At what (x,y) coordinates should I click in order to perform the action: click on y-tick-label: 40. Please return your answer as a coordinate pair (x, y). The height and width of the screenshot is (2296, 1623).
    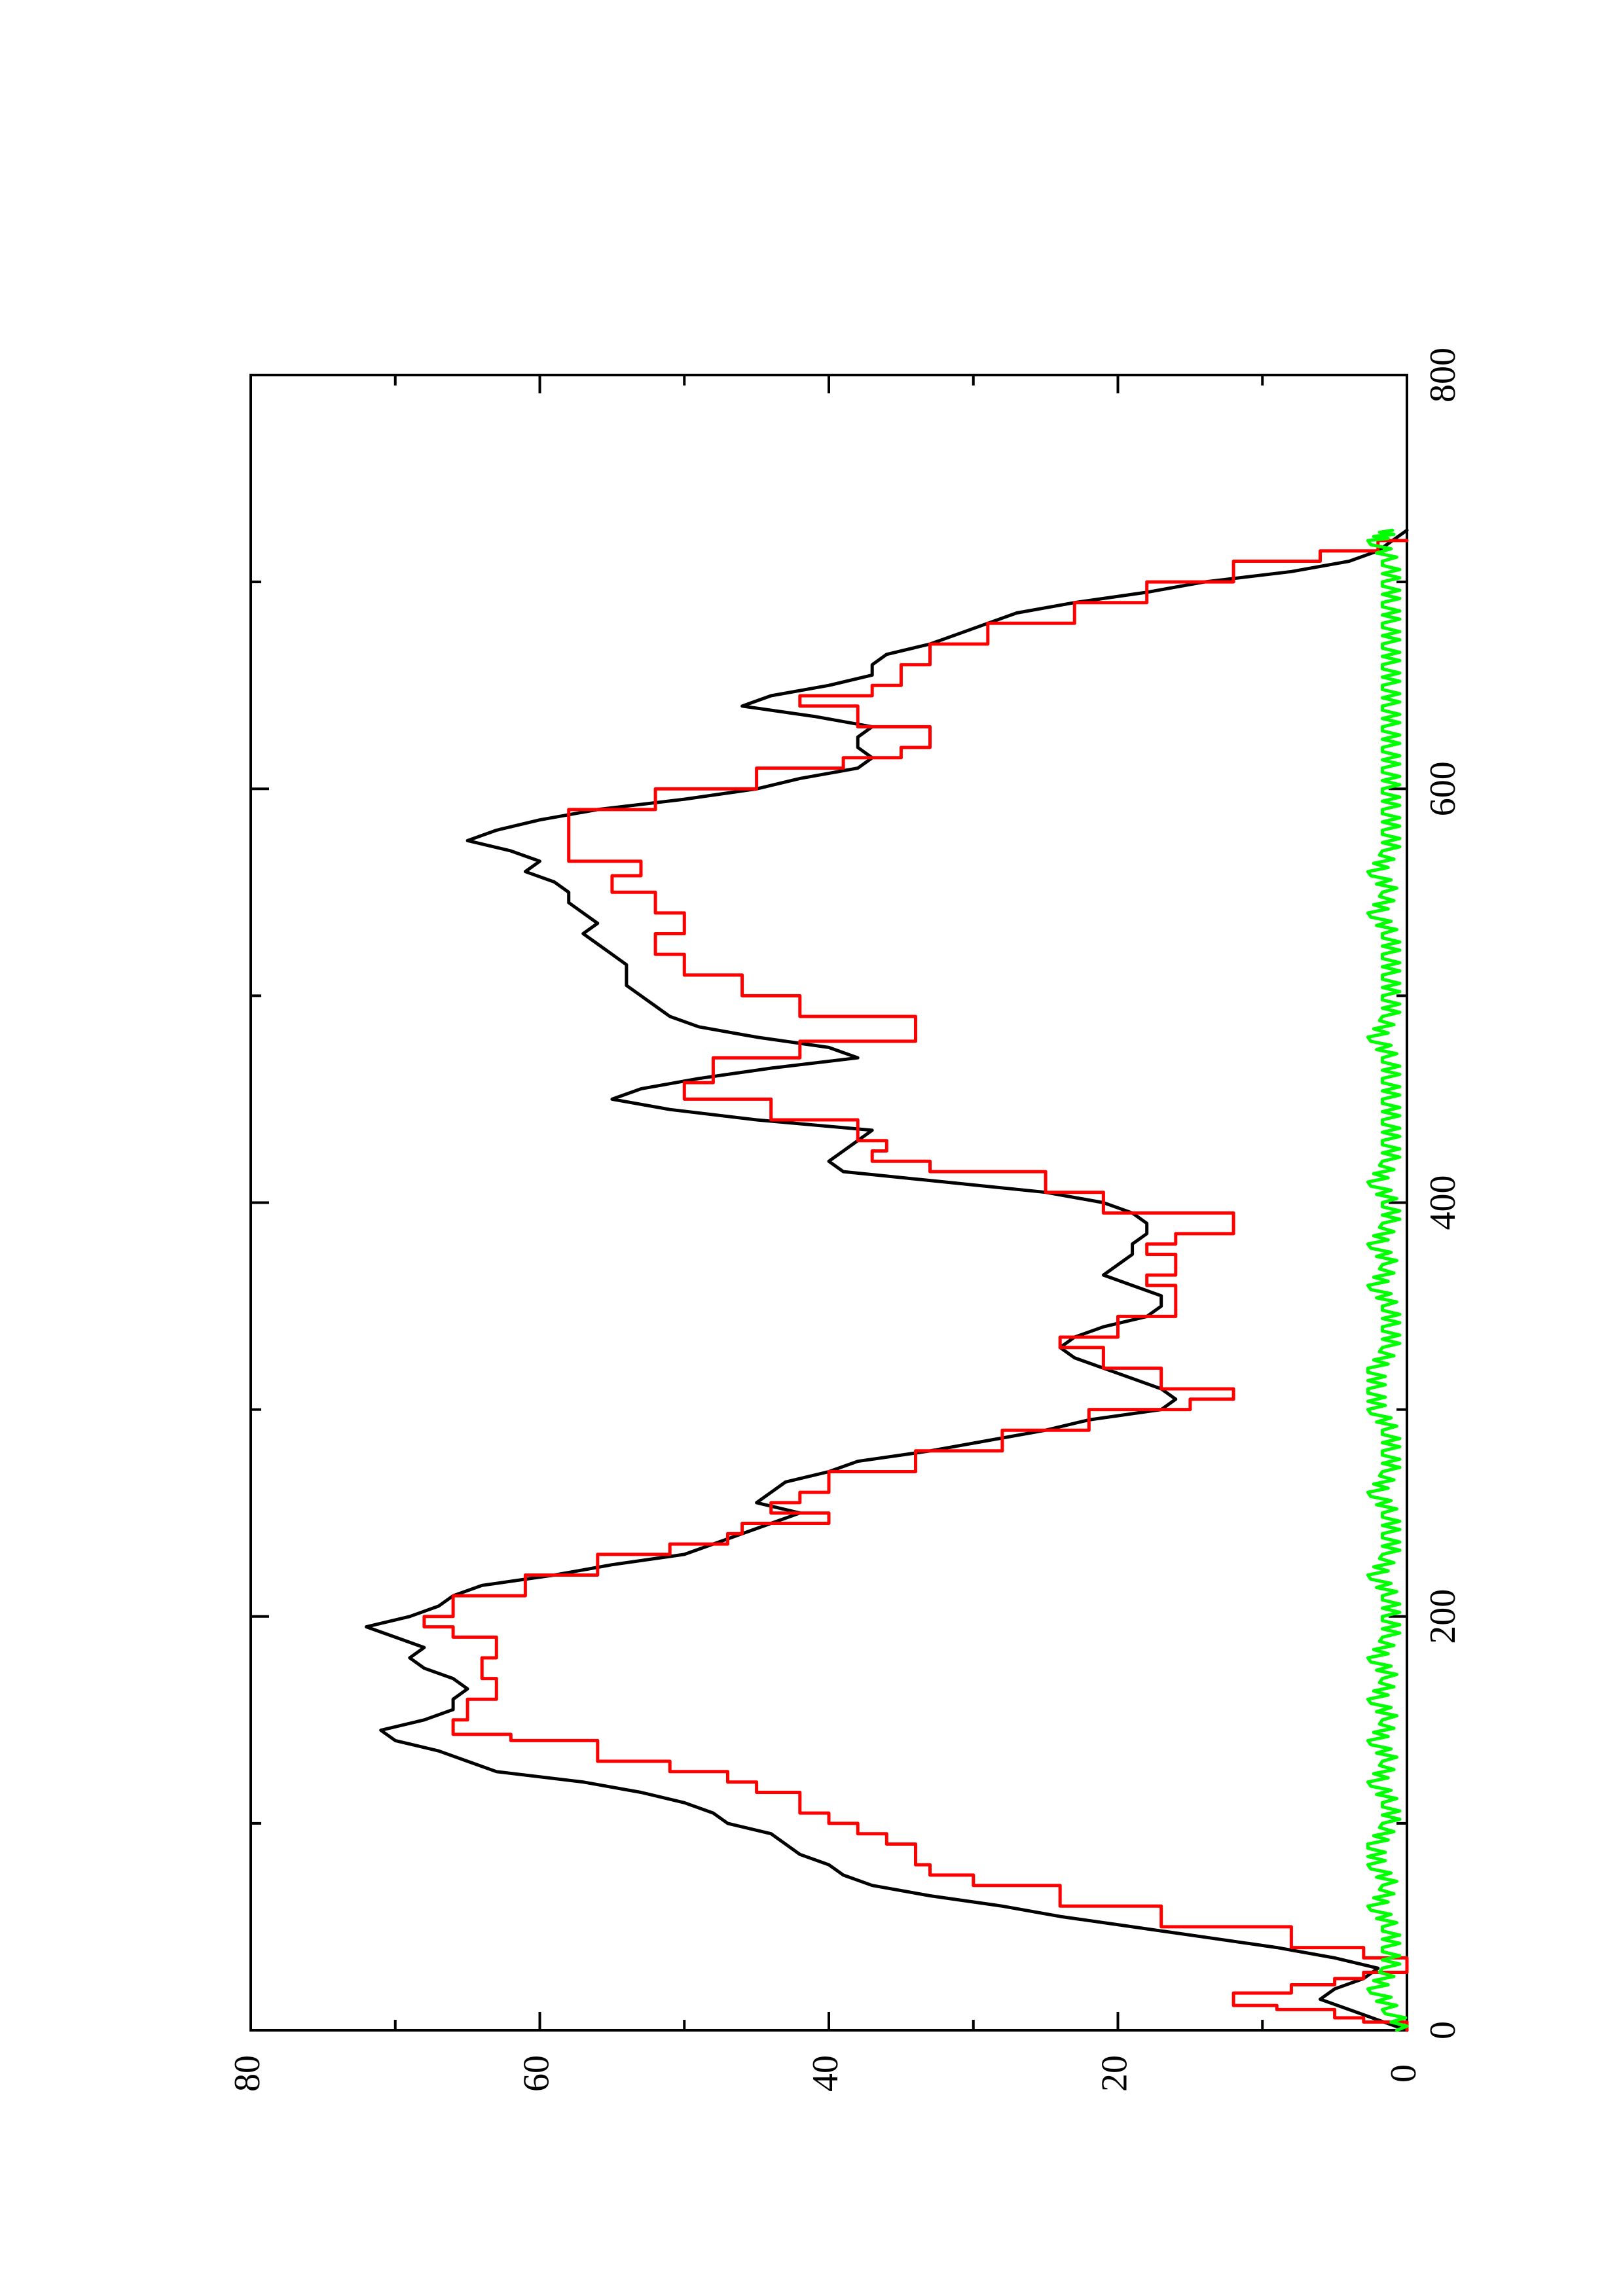
    Looking at the image, I should click on (825, 2073).